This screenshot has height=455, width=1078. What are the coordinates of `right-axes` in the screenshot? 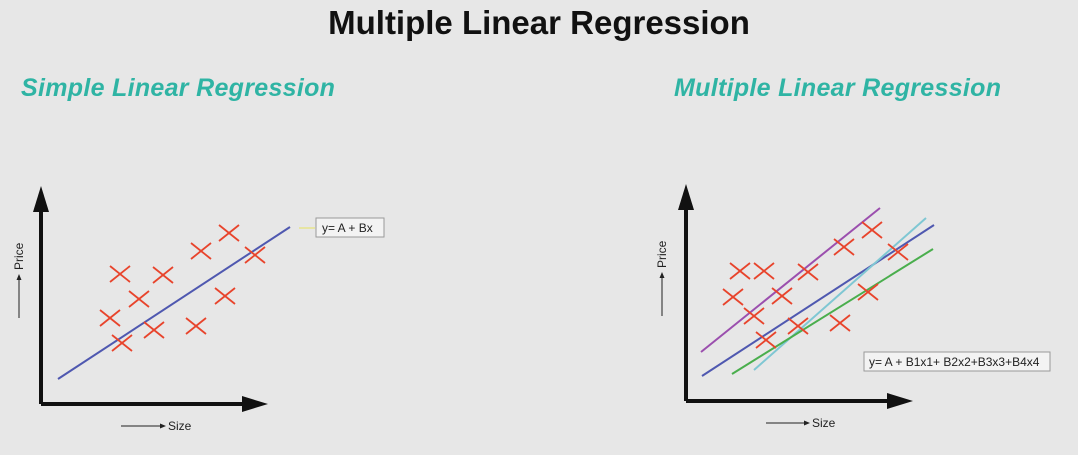 It's located at (795, 296).